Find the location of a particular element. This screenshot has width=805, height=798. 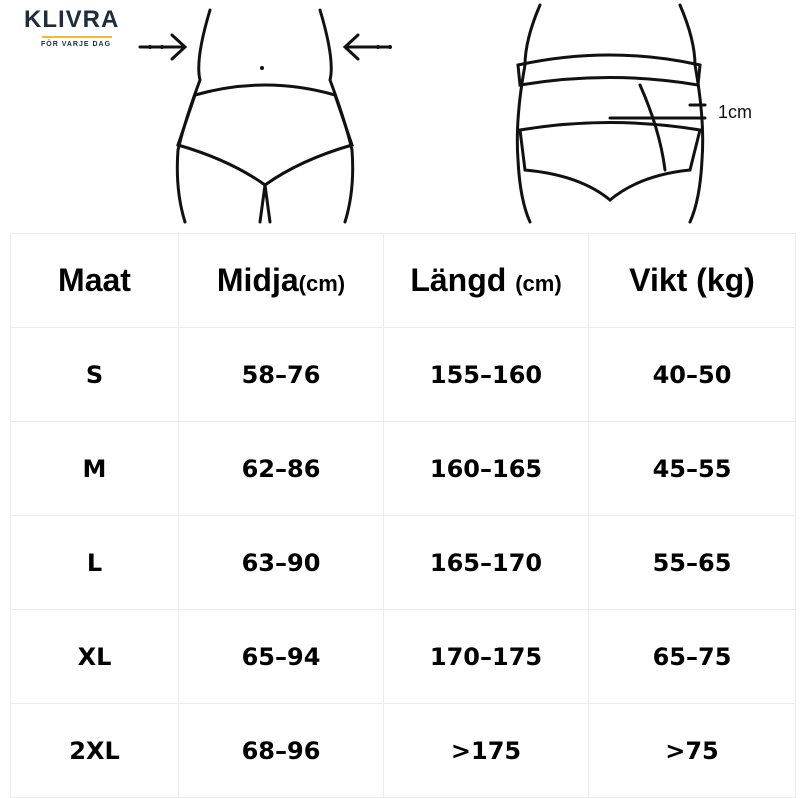

header-waist: Midja(cm) is located at coordinates (281, 280).